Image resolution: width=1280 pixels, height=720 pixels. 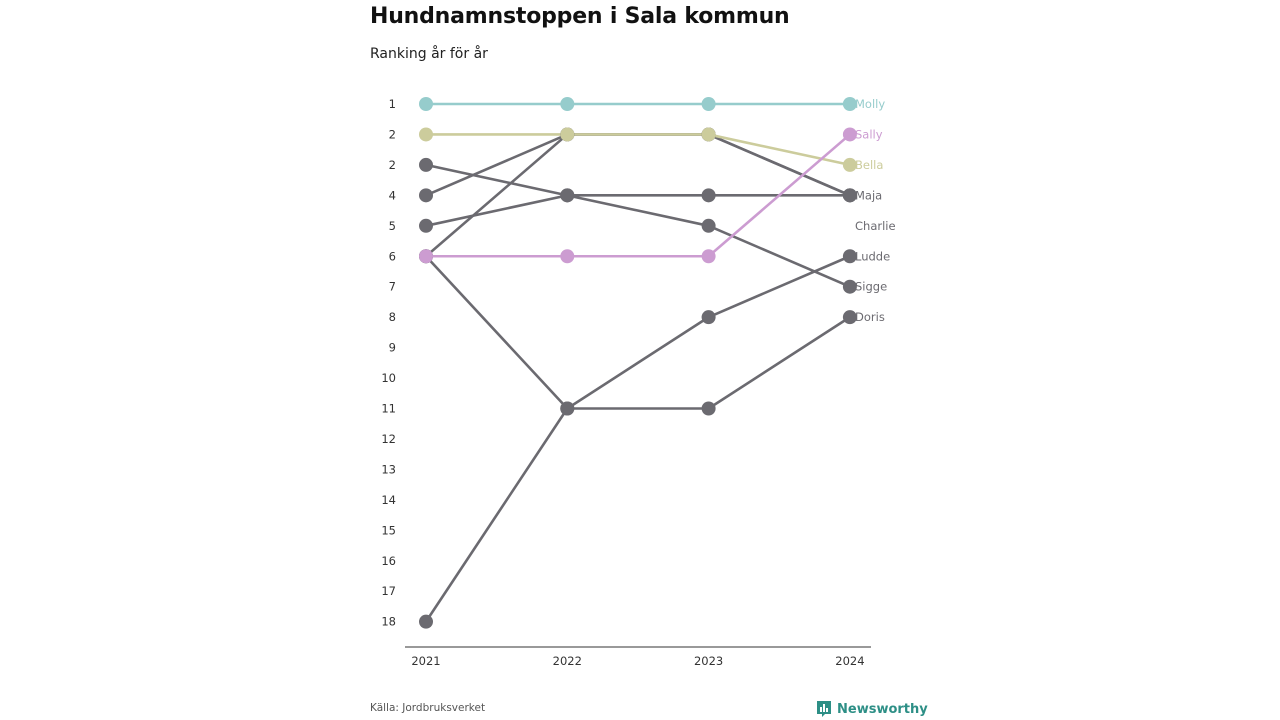 What do you see at coordinates (869, 165) in the screenshot?
I see `end-label-bella: Bella` at bounding box center [869, 165].